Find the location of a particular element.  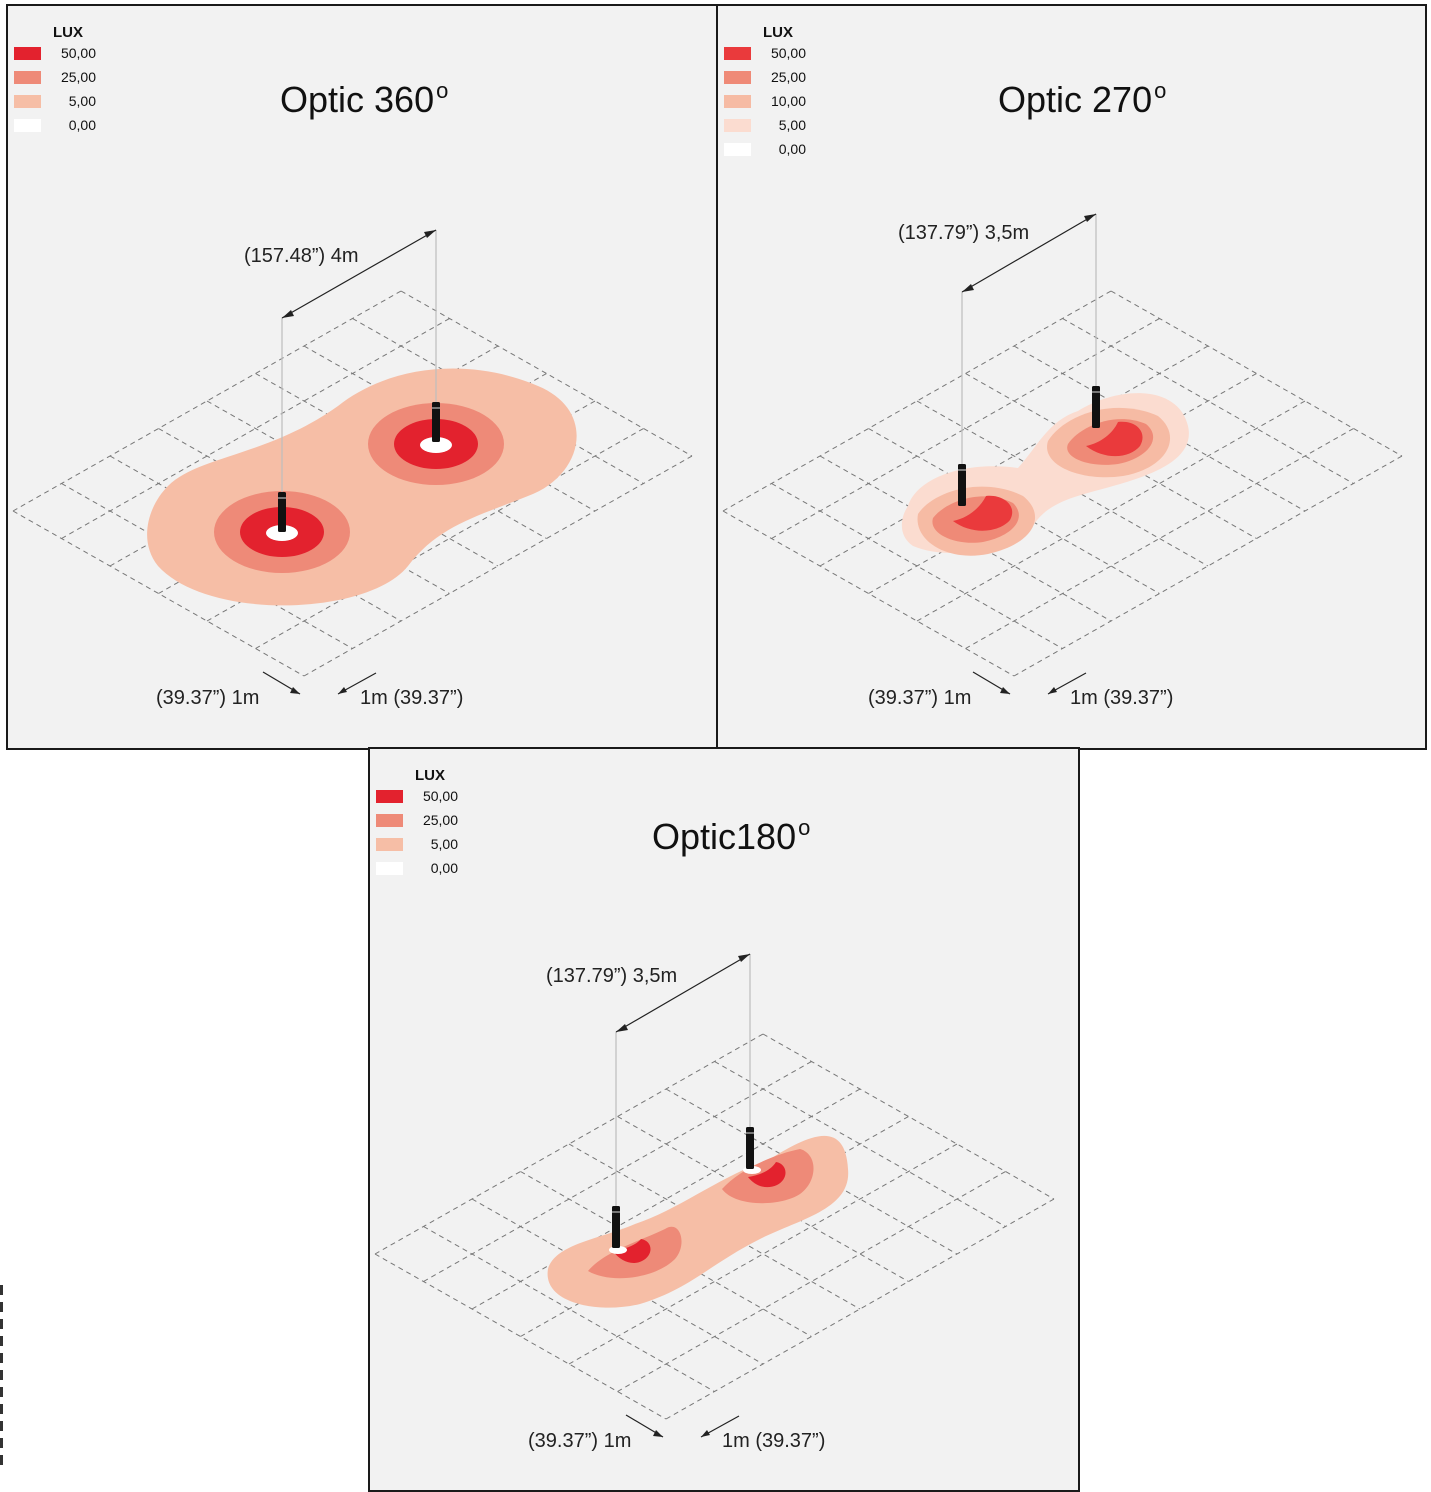

panel-title-text: Optic 270 is located at coordinates (1075, 99).